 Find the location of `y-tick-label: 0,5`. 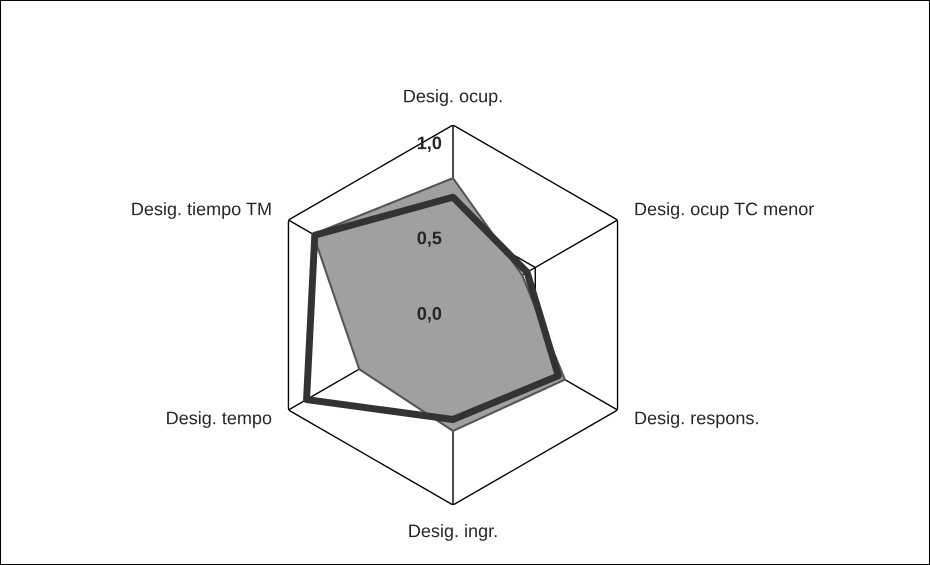

y-tick-label: 0,5 is located at coordinates (430, 239).